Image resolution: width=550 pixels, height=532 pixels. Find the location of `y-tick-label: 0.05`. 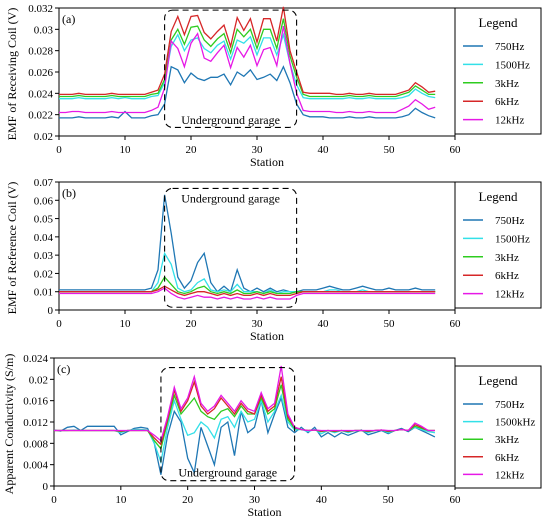

y-tick-label: 0.05 is located at coordinates (44, 220).